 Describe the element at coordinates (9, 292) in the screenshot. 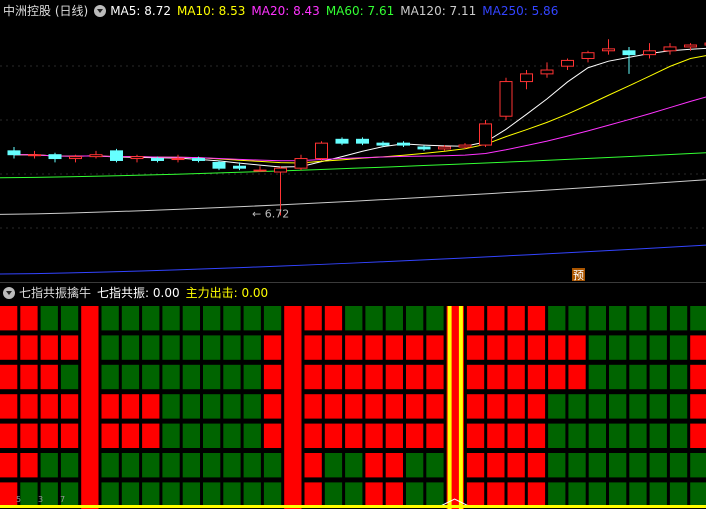

I see `indicator-dropdown-icon` at that location.